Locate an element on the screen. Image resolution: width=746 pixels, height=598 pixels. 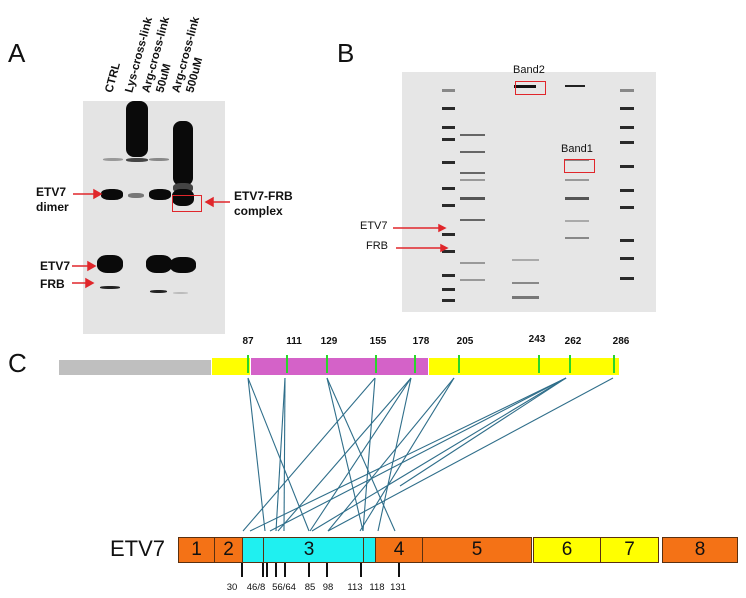
residue-label-87: 87 is located at coordinates (248, 341).